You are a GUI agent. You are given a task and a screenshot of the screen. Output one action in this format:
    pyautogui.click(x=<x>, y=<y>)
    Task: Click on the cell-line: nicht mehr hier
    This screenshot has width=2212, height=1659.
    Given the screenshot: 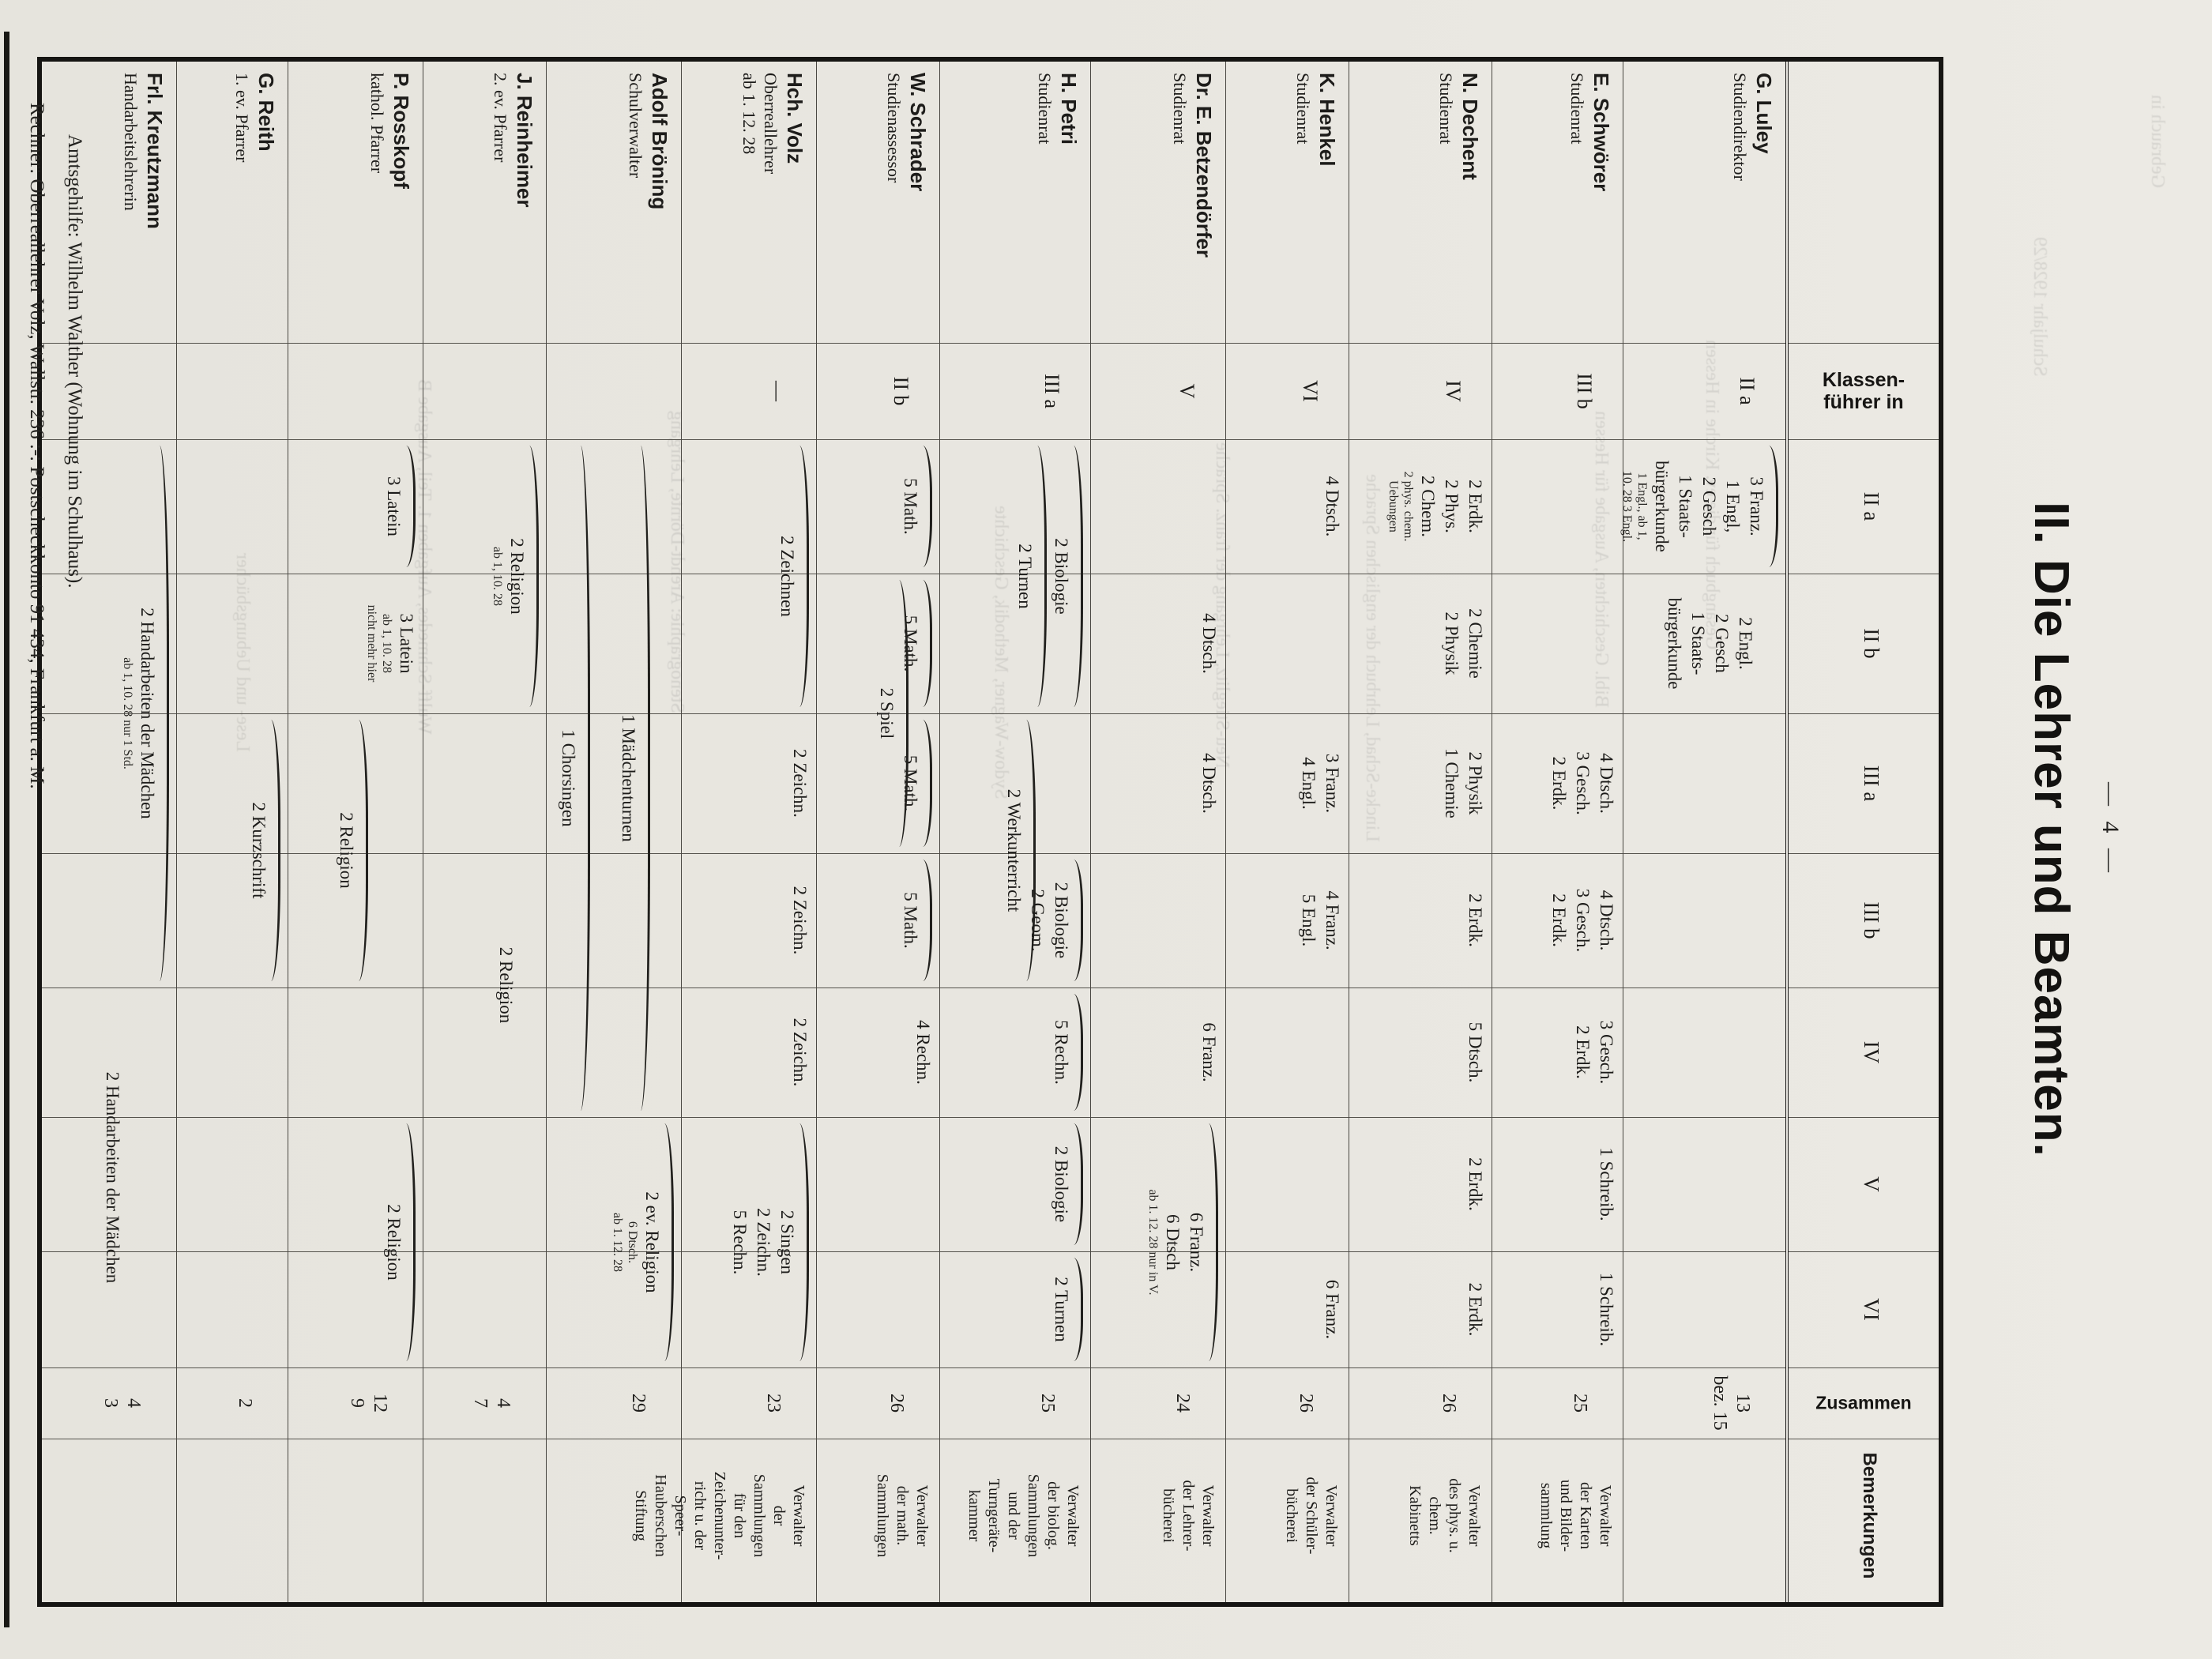 What is the action you would take?
    pyautogui.click(x=372, y=643)
    